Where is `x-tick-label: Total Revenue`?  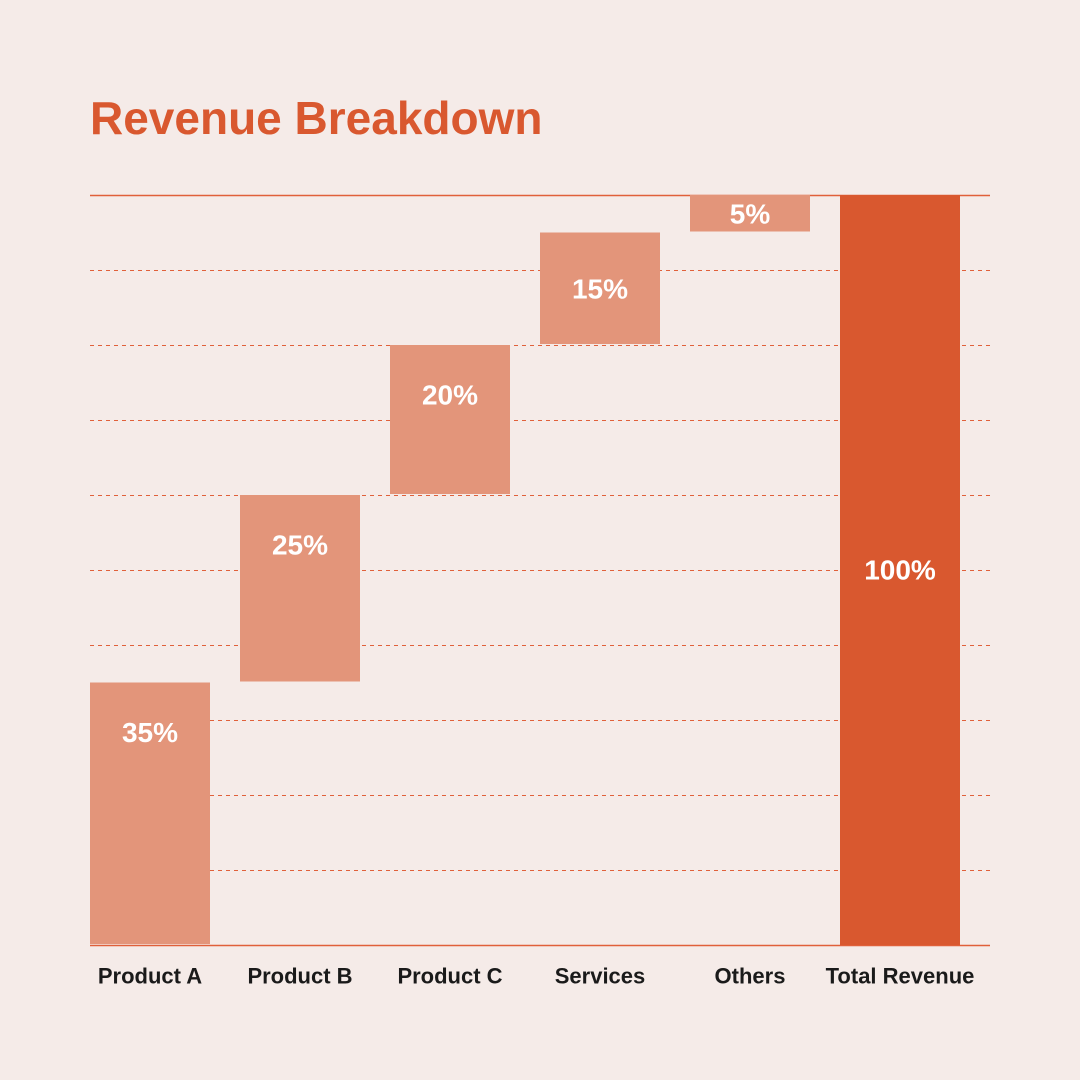 x-tick-label: Total Revenue is located at coordinates (900, 976).